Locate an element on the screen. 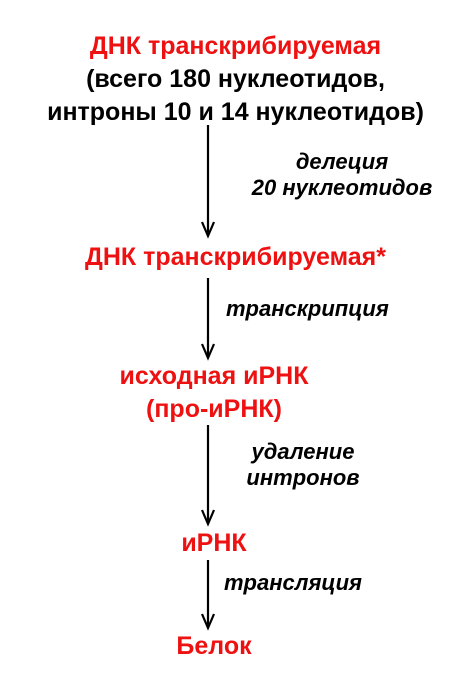 This screenshot has height=687, width=471. arrow-splicing is located at coordinates (208, 476).